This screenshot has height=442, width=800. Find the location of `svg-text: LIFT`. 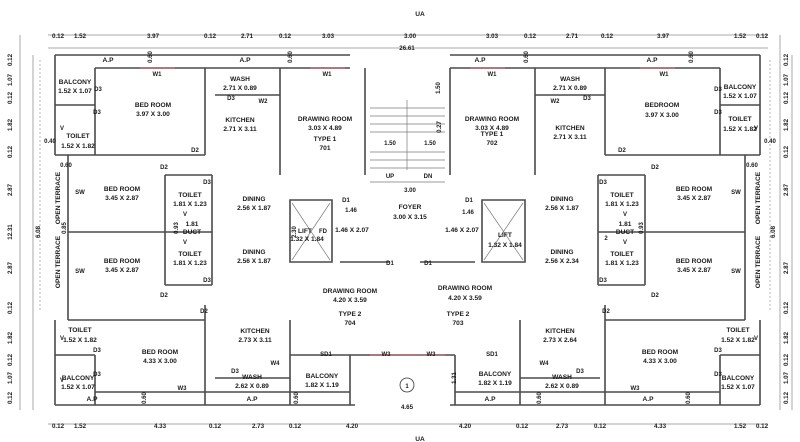

svg-text: LIFT is located at coordinates (305, 231).